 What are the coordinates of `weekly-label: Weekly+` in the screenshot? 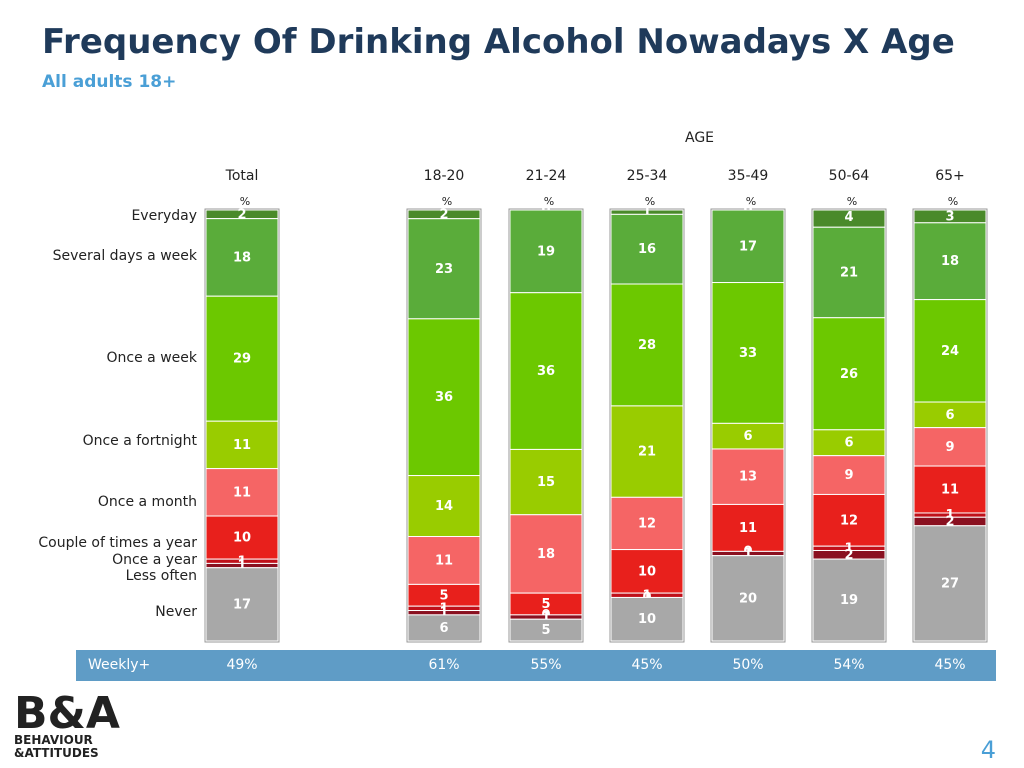 It's located at (119, 665).